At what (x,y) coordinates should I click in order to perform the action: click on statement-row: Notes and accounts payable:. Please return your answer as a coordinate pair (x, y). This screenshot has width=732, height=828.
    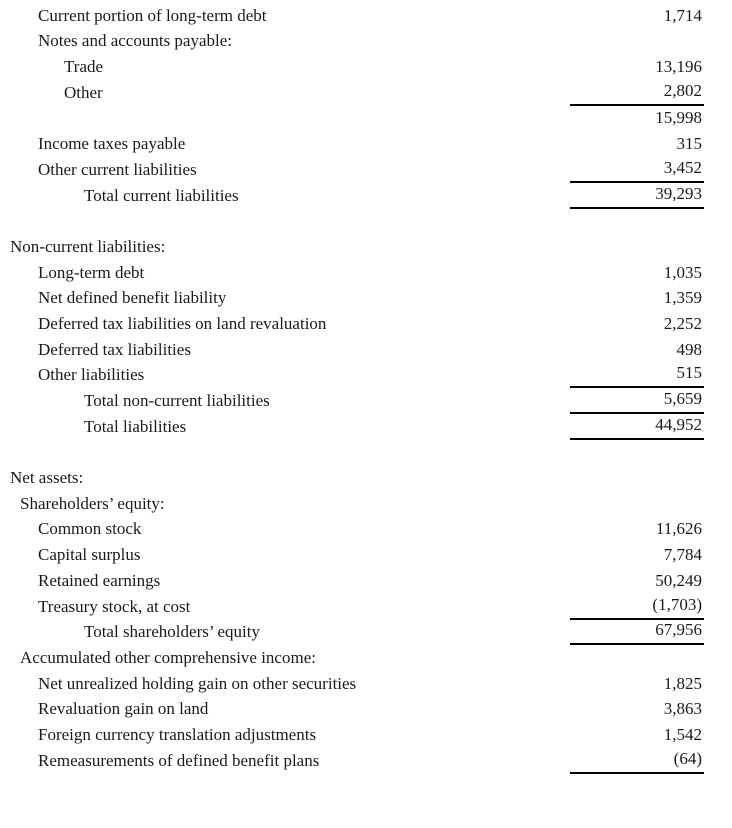
    Looking at the image, I should click on (352, 42).